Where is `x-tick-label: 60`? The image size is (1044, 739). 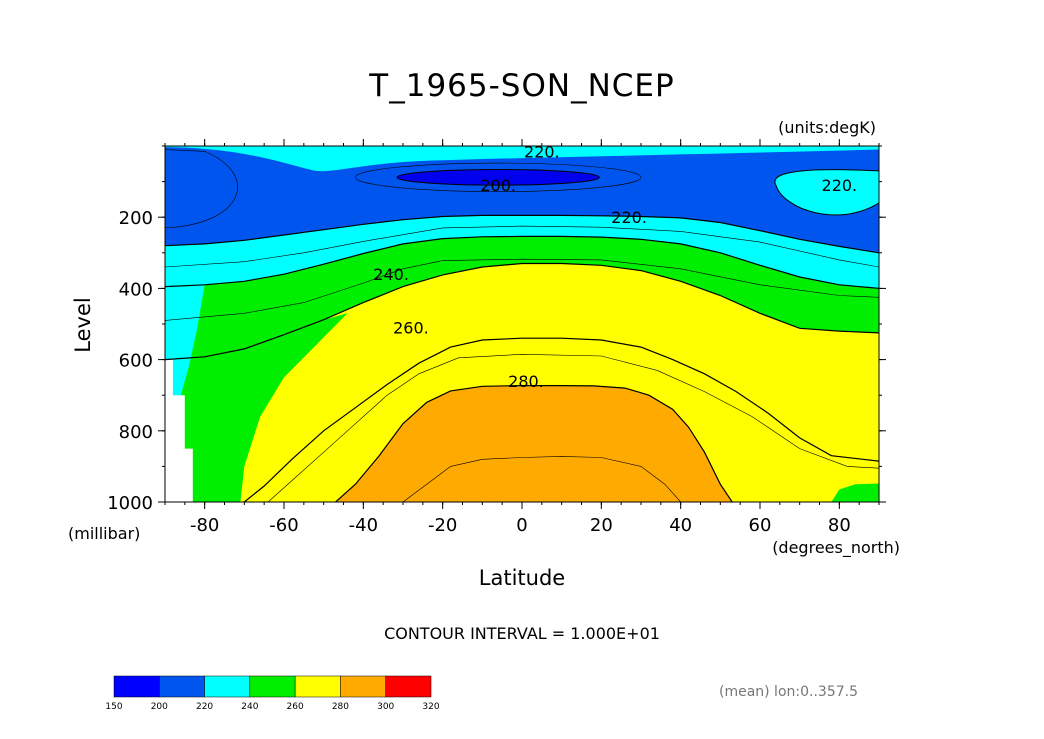
x-tick-label: 60 is located at coordinates (760, 525).